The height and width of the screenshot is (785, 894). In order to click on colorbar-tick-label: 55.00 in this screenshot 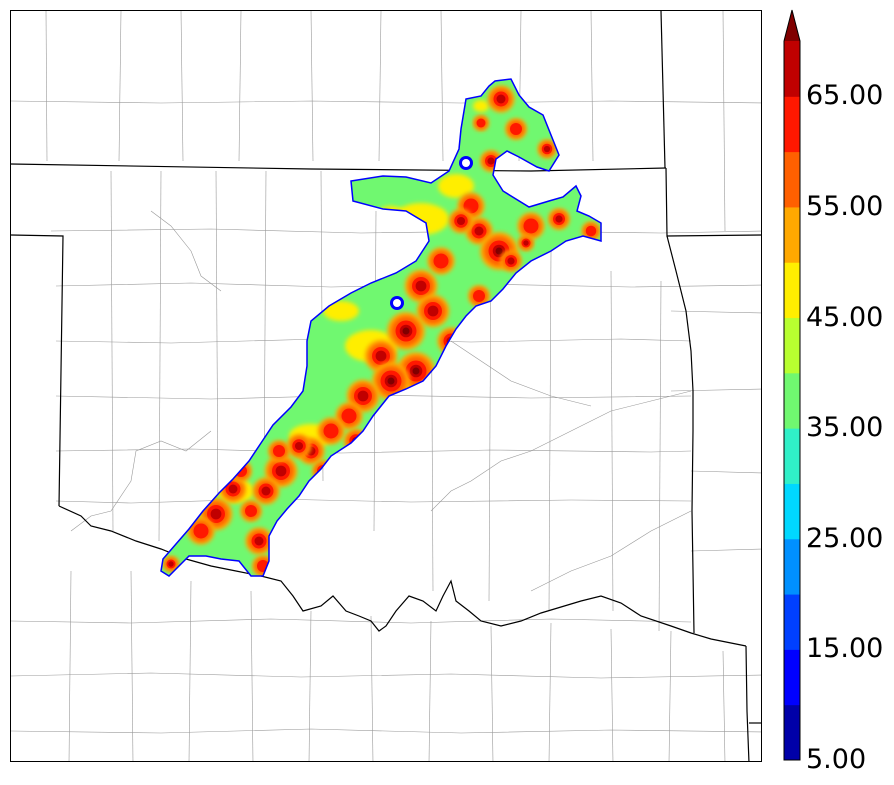, I will do `click(845, 206)`.